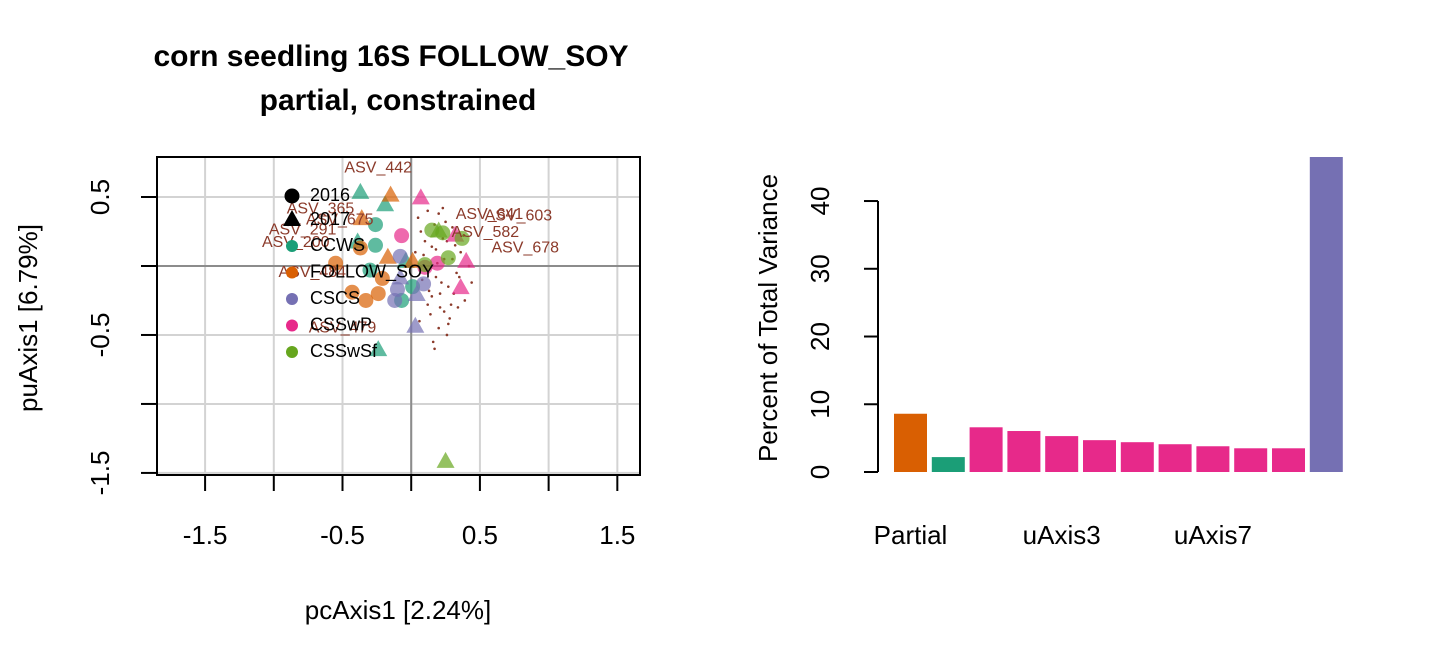  Describe the element at coordinates (820, 472) in the screenshot. I see `y-tick-label: 0` at that location.